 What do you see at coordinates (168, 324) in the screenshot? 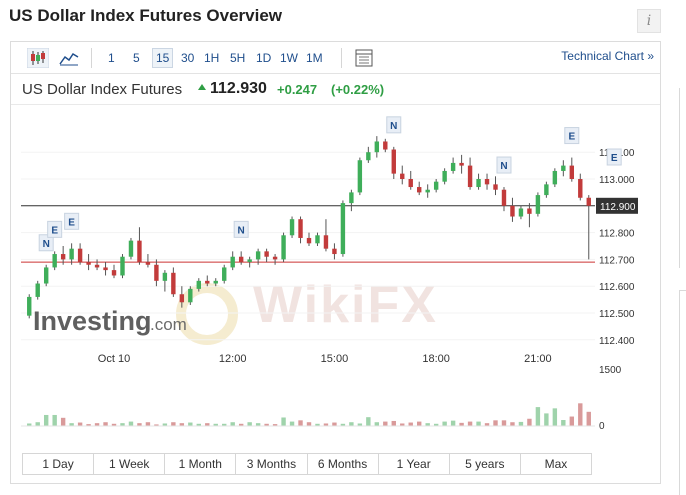
I see `investing-watermark-suffix: .com` at bounding box center [168, 324].